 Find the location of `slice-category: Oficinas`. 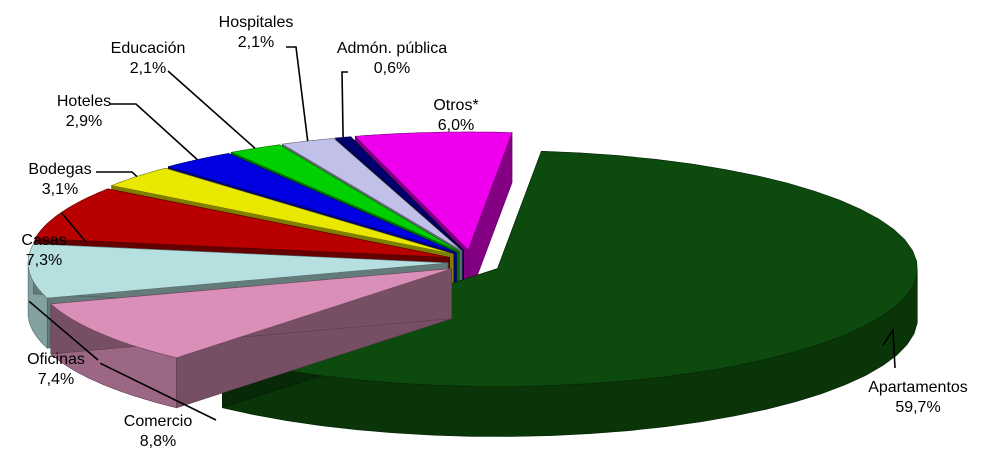

slice-category: Oficinas is located at coordinates (56, 359).